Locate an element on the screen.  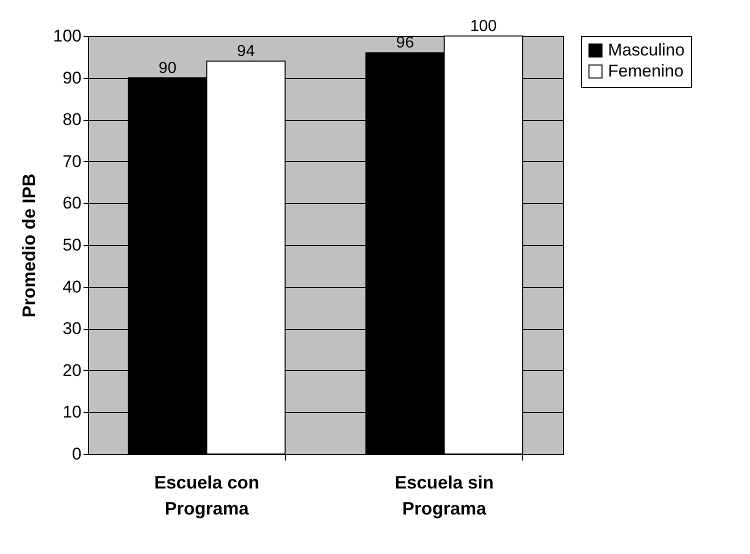
y-tick-label: 80 is located at coordinates (72, 120).